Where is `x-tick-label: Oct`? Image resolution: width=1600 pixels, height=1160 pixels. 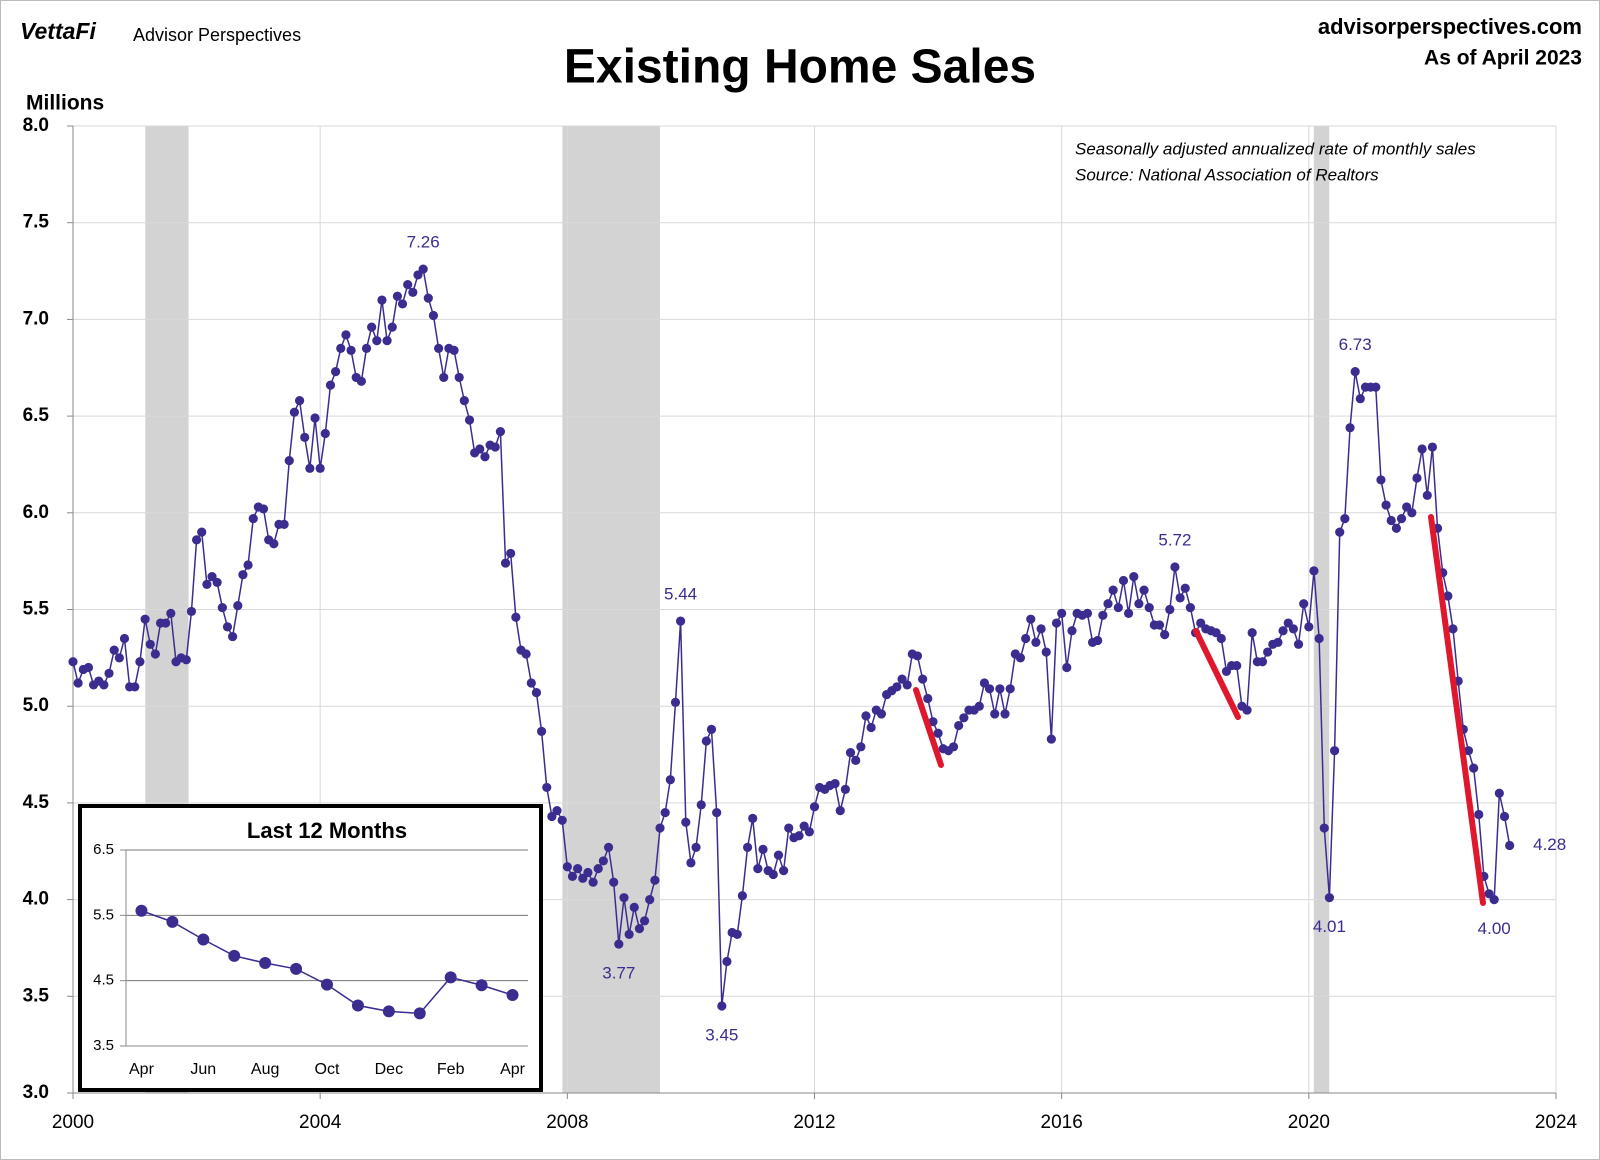 x-tick-label: Oct is located at coordinates (327, 1069).